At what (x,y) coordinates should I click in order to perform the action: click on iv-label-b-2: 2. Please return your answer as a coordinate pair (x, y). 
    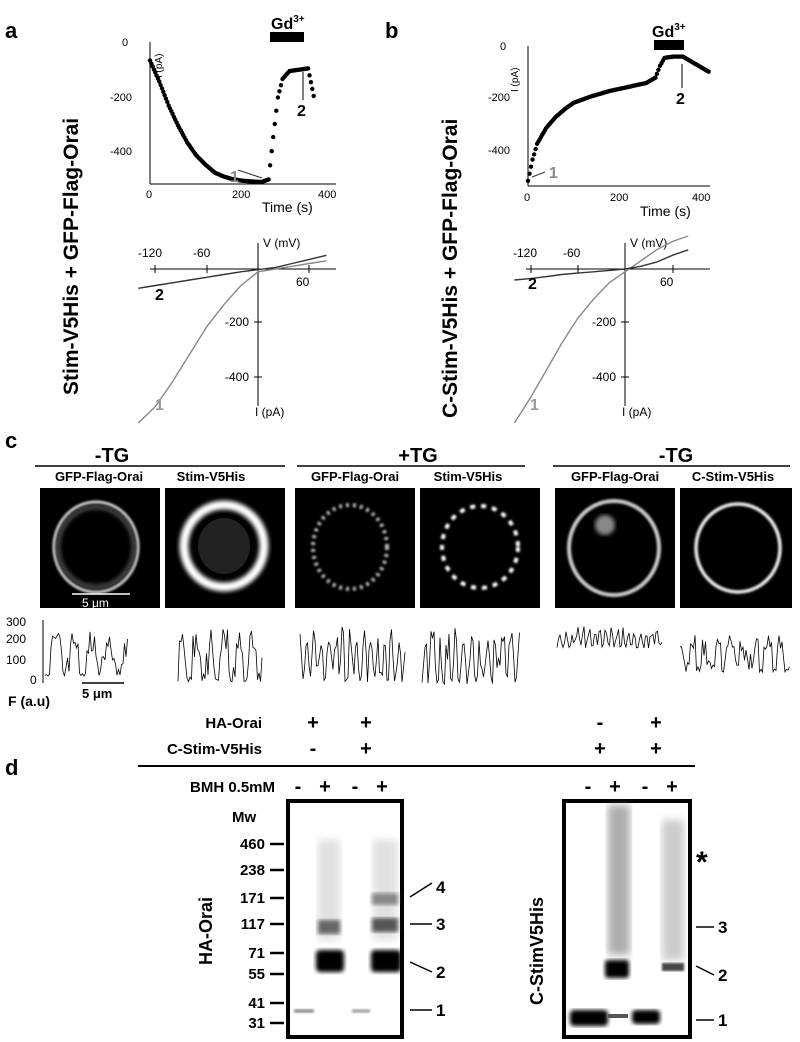
    Looking at the image, I should click on (532, 284).